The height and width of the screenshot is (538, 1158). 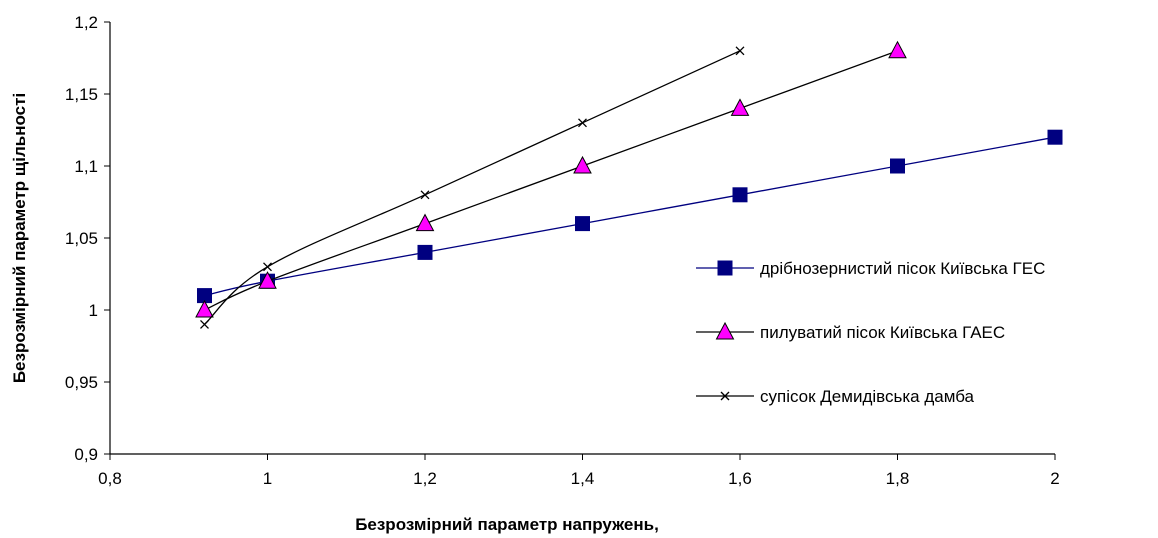 I want to click on y-tick-label: 1,1, so click(x=86, y=166).